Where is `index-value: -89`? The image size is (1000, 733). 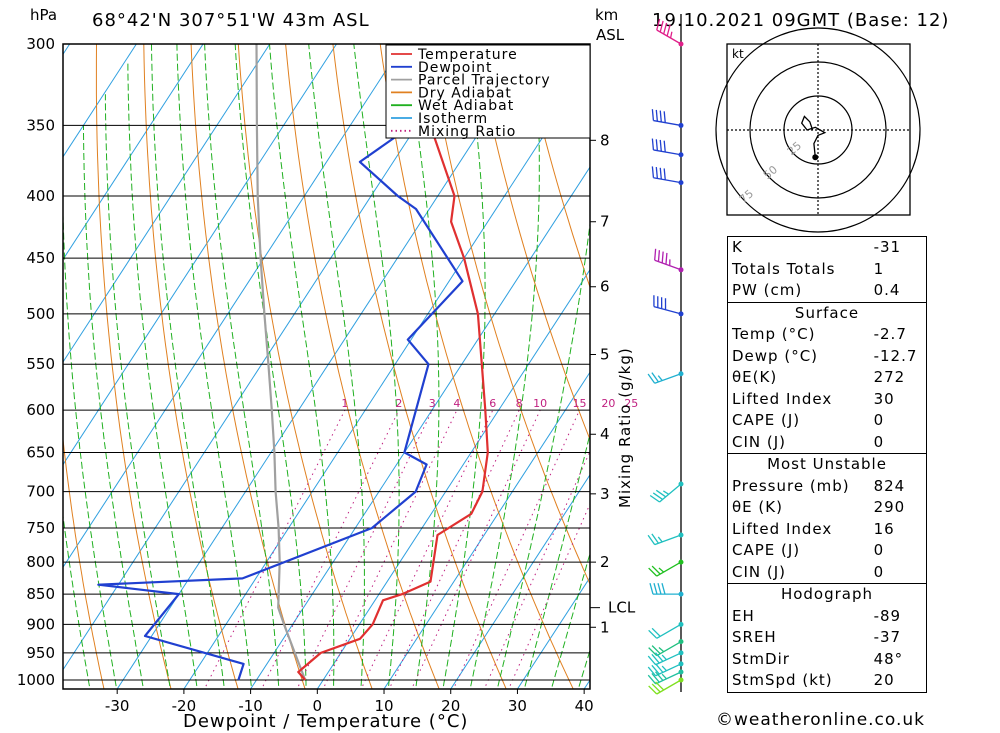
index-value: -89 is located at coordinates (895, 616).